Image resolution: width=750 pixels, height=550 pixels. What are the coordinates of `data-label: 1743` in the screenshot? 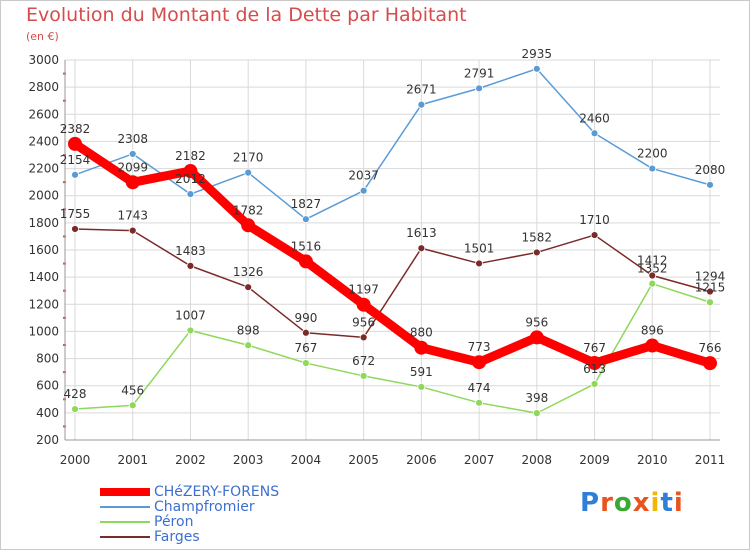 It's located at (132, 216).